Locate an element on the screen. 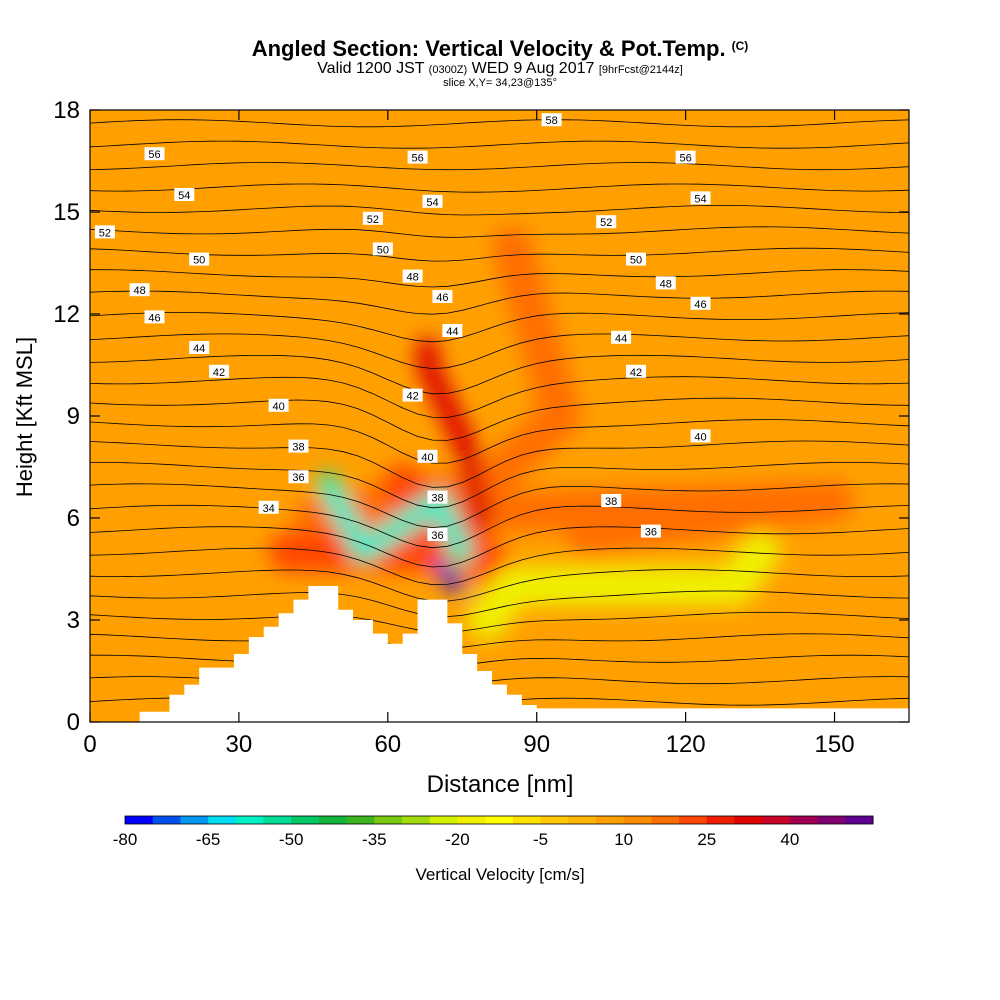  terrain is located at coordinates (499, 654).